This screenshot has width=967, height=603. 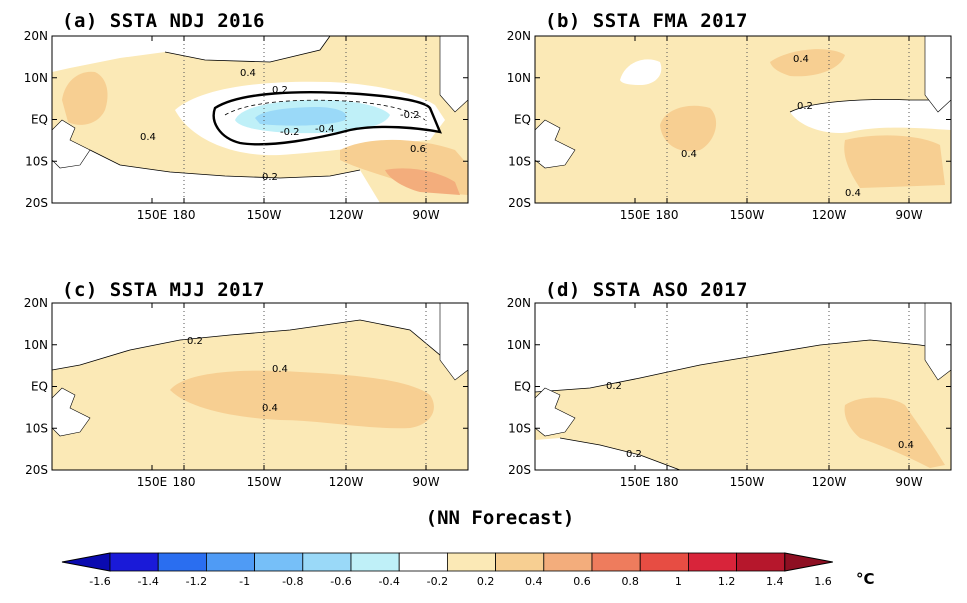 What do you see at coordinates (418, 149) in the screenshot?
I see `contour-label: 0.6` at bounding box center [418, 149].